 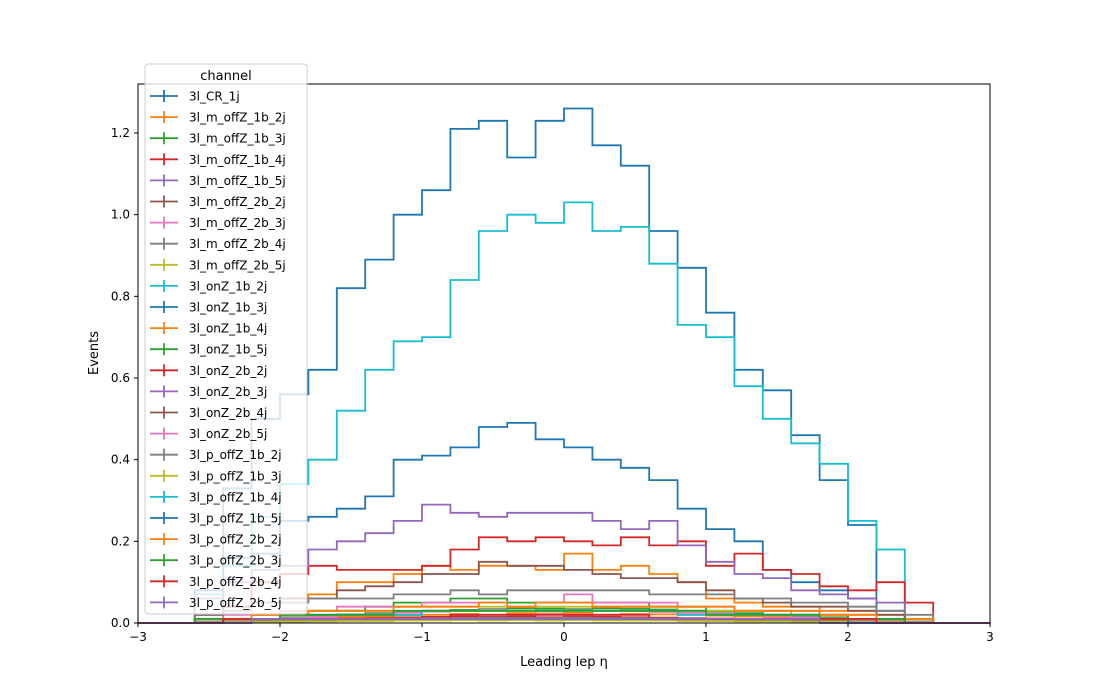 I want to click on legend-label: 3l_m_offZ_2b_5j, so click(x=237, y=265).